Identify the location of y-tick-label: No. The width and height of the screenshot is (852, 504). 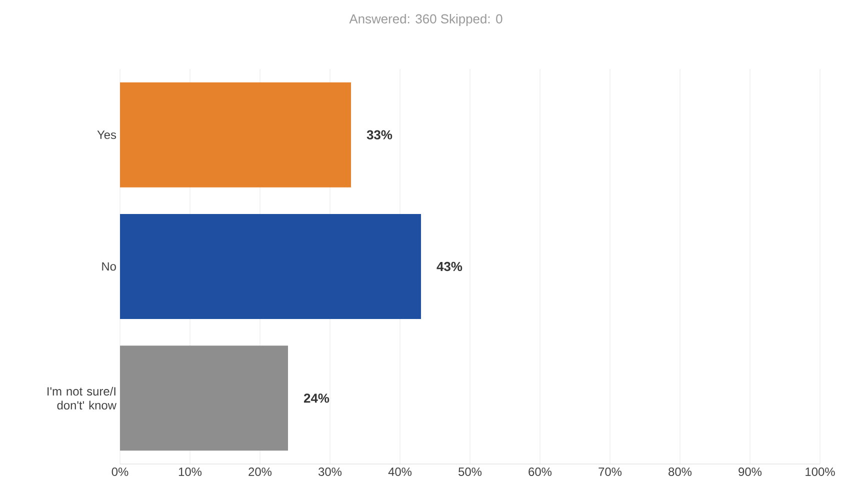
(109, 266).